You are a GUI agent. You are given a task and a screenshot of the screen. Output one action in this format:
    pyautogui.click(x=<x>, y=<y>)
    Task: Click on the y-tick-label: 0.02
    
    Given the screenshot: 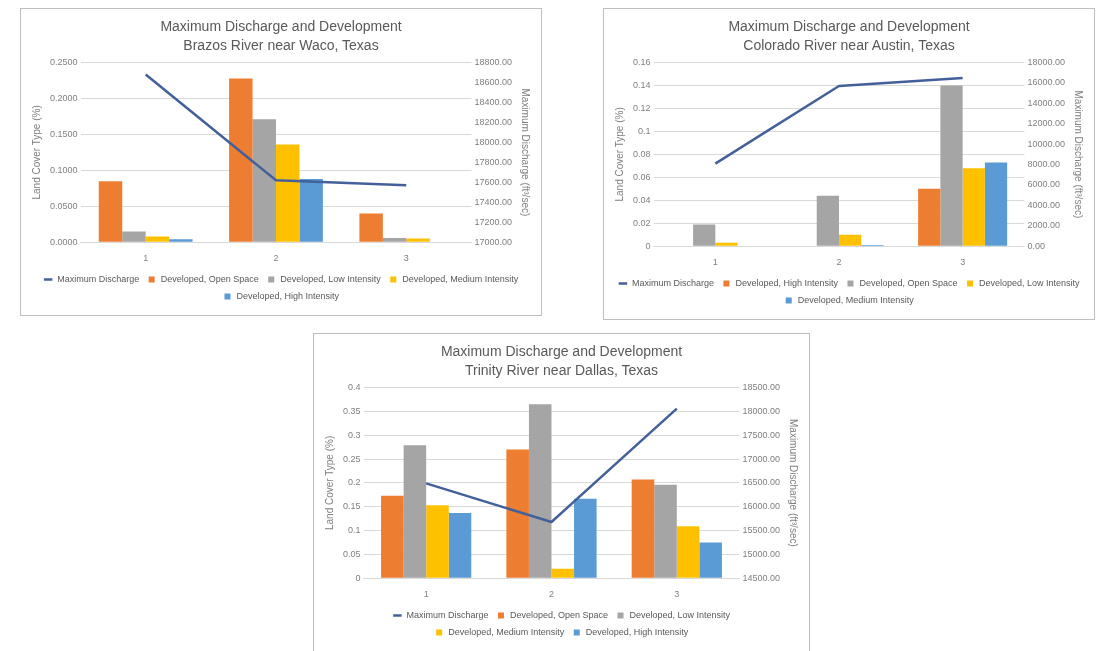 What is the action you would take?
    pyautogui.click(x=641, y=222)
    